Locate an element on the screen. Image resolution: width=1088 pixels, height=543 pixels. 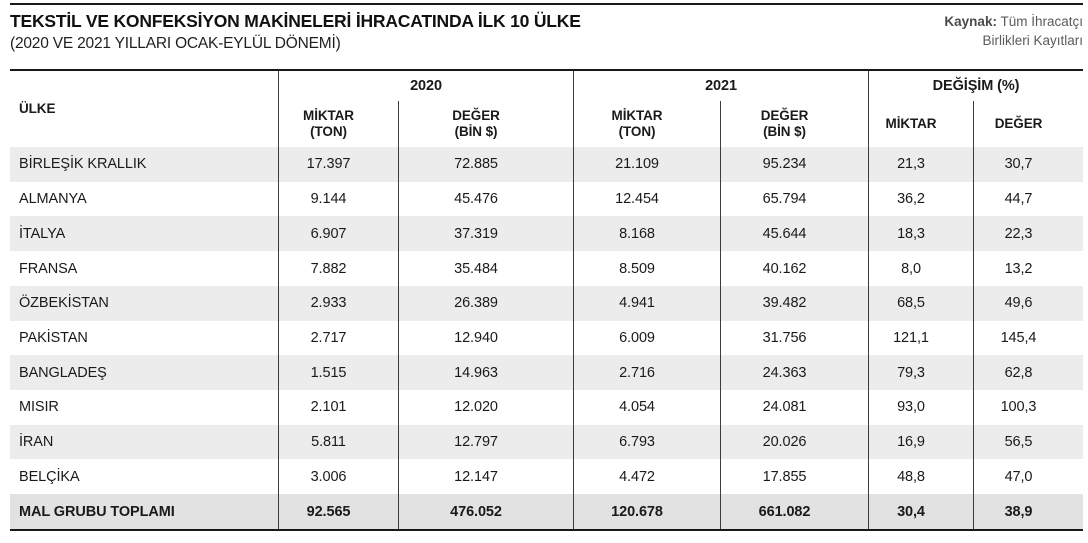
table-row-country: ALMANYA is located at coordinates (53, 199).